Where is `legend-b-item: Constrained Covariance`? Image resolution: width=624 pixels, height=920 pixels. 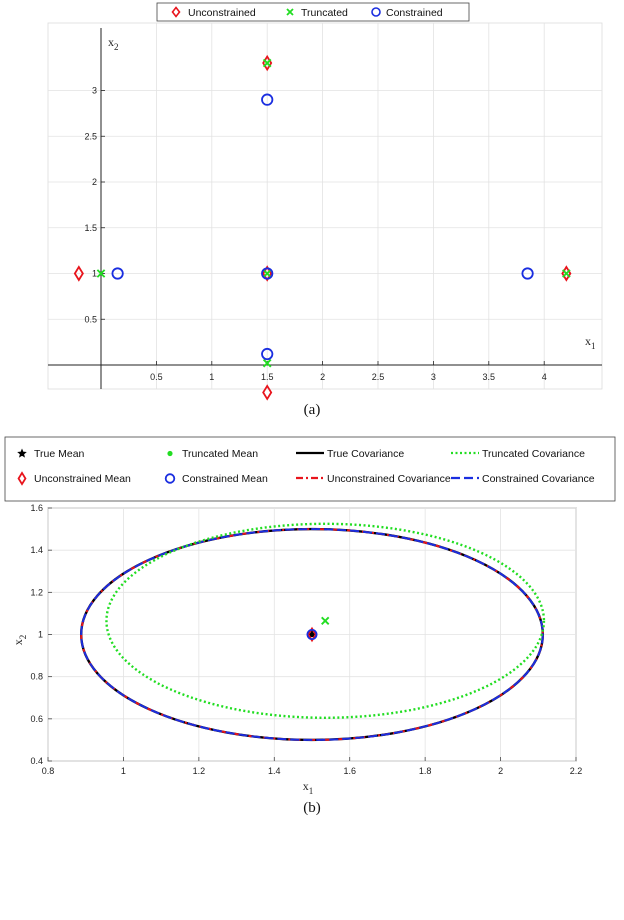 legend-b-item: Constrained Covariance is located at coordinates (523, 479).